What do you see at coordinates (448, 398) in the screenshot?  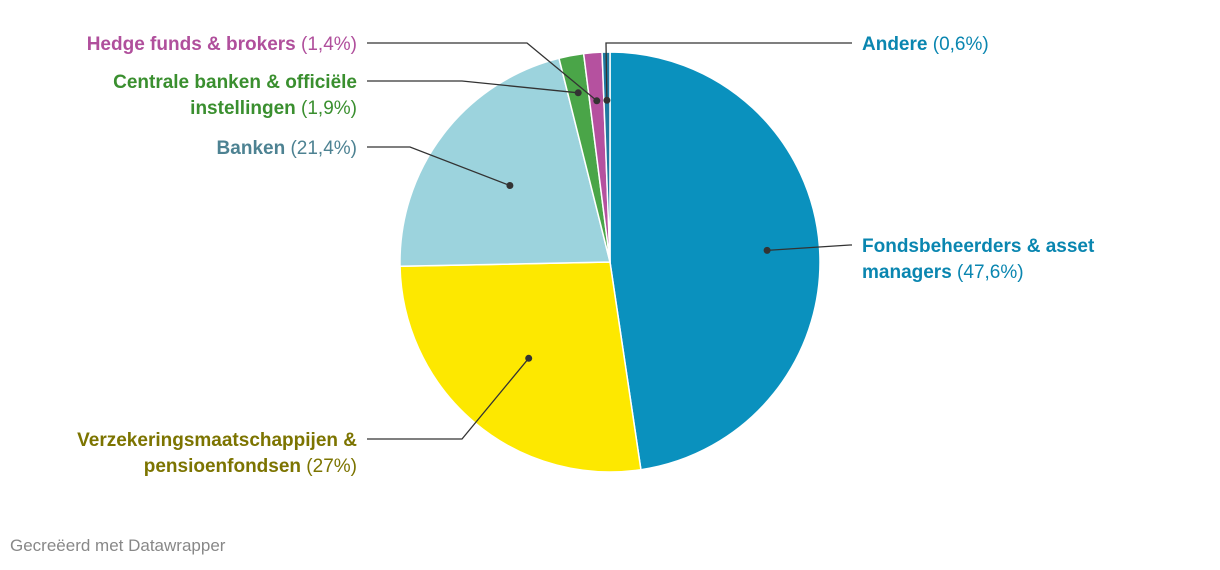 I see `leader-line-verzekeringsmaatschappijen-pensioenfondsen` at bounding box center [448, 398].